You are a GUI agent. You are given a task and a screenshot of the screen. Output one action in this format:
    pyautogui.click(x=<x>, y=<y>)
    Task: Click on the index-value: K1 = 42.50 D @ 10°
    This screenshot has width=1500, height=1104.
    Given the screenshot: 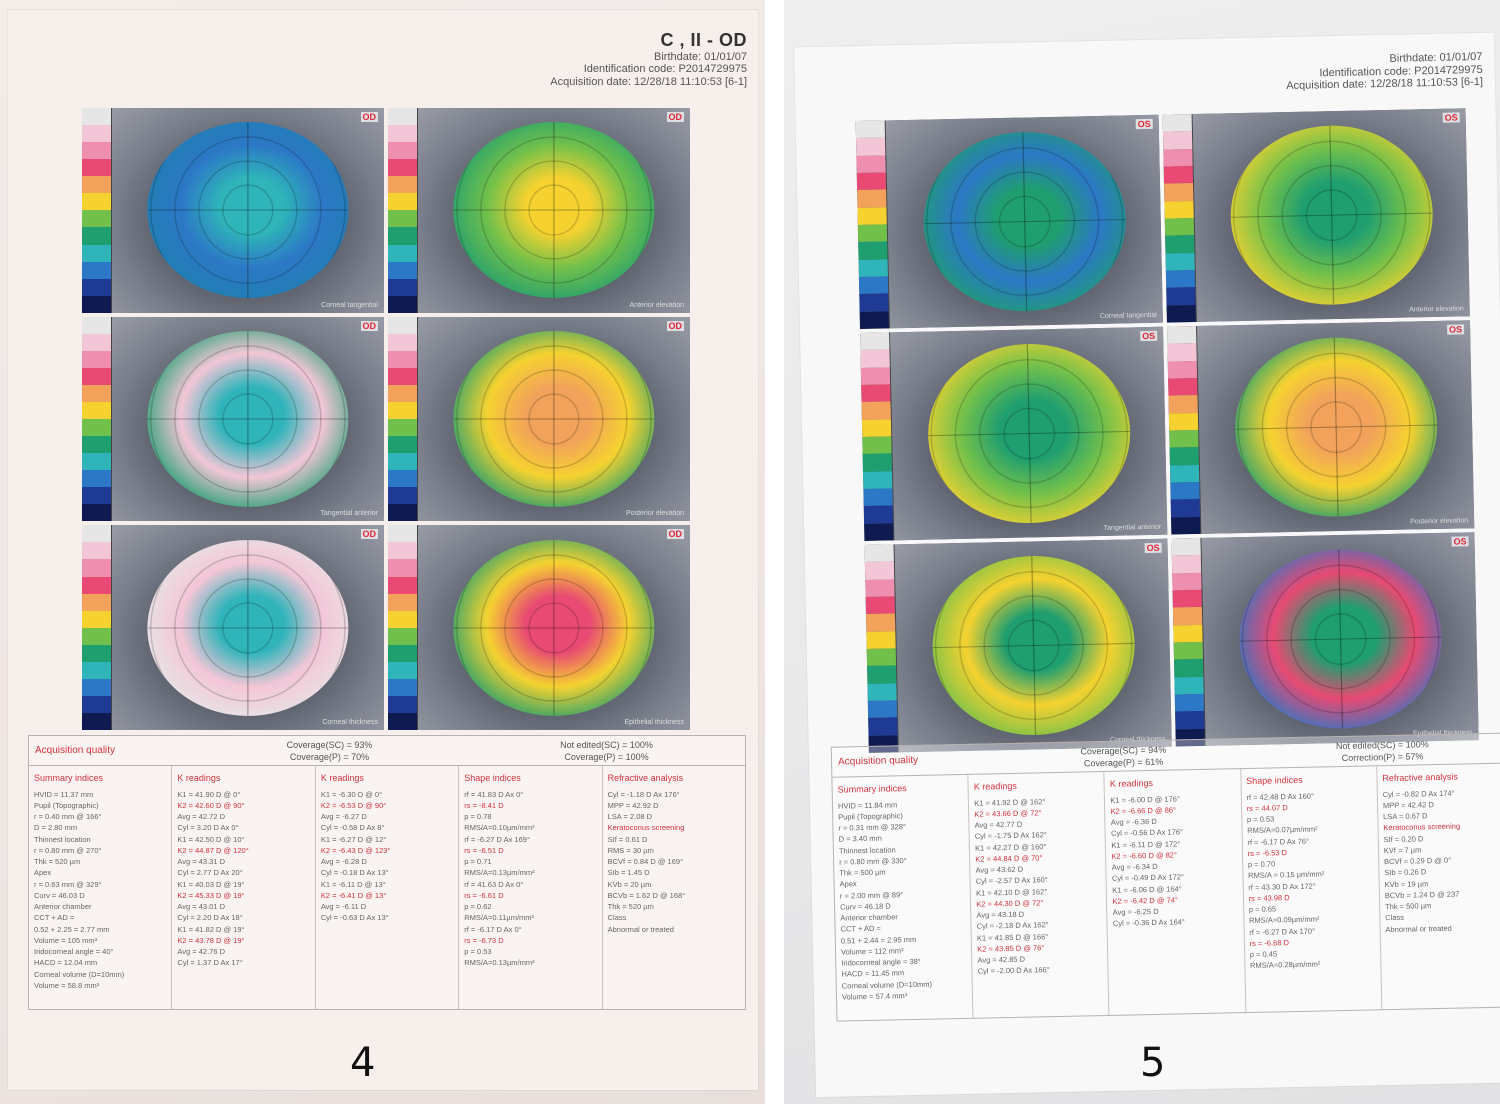 What is the action you would take?
    pyautogui.click(x=211, y=839)
    